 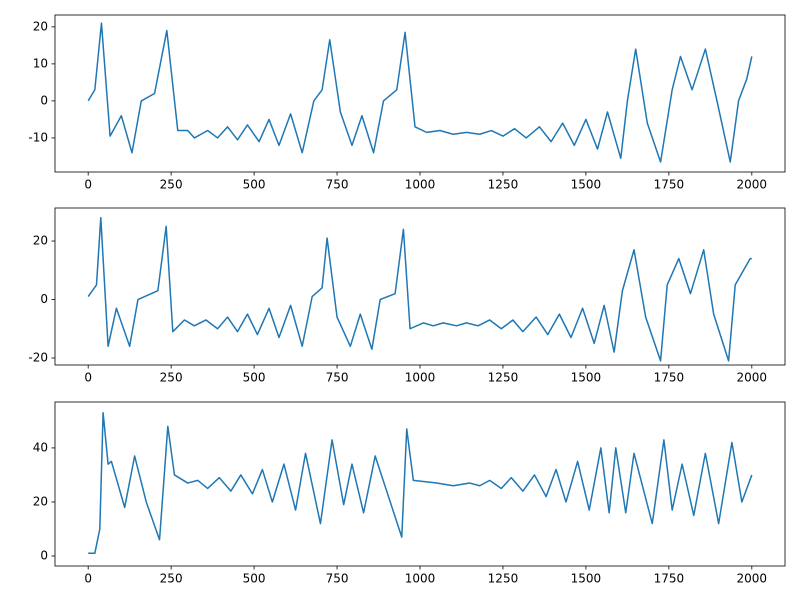 I want to click on y-tick-label: 10, so click(x=40, y=63).